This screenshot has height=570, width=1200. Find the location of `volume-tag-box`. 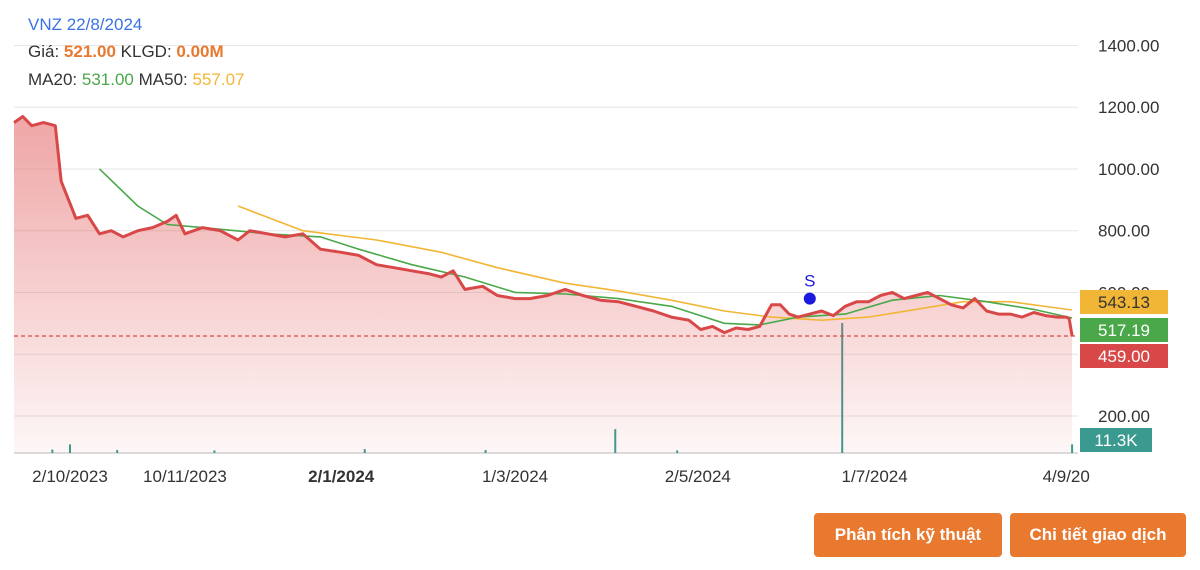

volume-tag-box is located at coordinates (1116, 440).